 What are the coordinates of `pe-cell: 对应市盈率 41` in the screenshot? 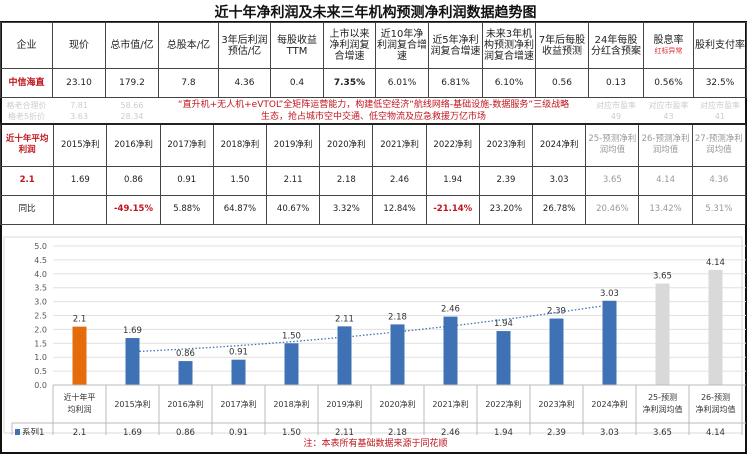 It's located at (720, 110).